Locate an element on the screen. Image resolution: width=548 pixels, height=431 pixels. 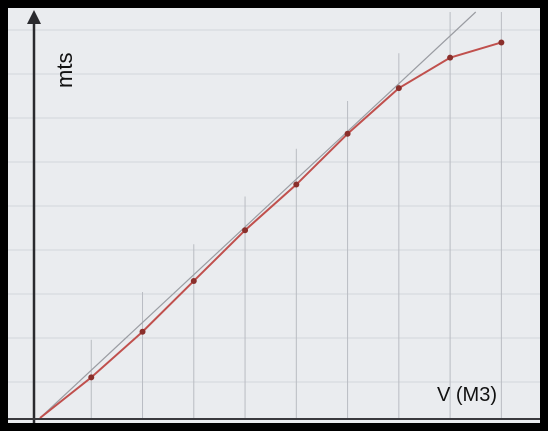
y-axis-label: mts is located at coordinates (64, 70).